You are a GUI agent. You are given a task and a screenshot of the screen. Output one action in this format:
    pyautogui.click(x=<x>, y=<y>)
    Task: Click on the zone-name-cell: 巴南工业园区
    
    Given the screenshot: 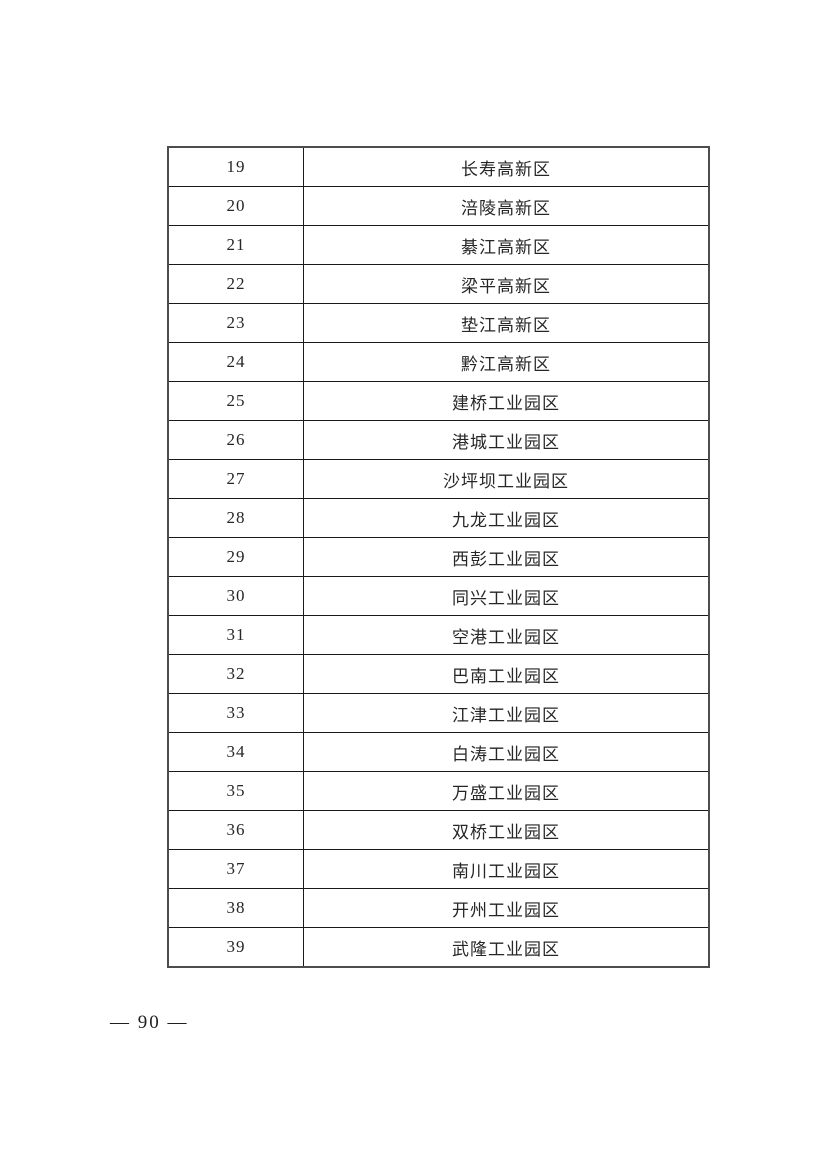 What is the action you would take?
    pyautogui.click(x=506, y=674)
    